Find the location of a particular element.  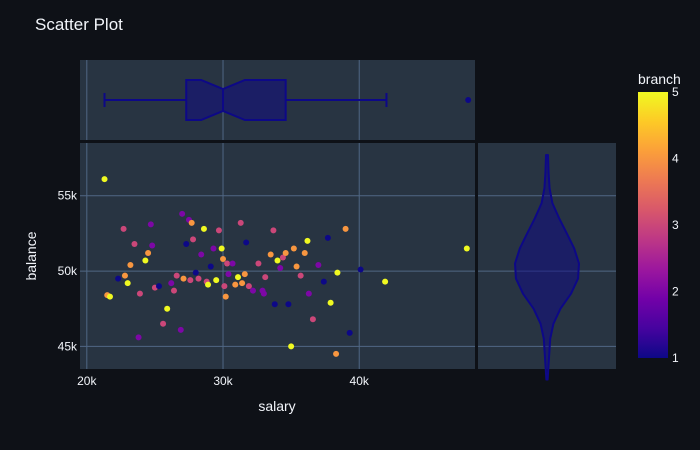

x-tick-label: 30k is located at coordinates (223, 381).